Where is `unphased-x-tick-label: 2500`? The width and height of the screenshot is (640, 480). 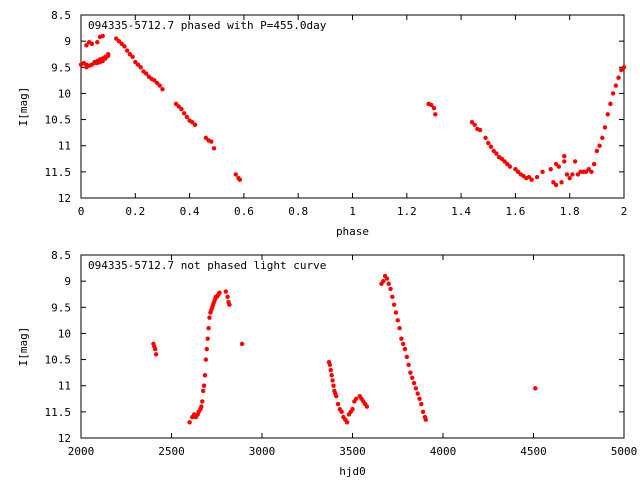
unphased-x-tick-label: 2500 is located at coordinates (171, 451).